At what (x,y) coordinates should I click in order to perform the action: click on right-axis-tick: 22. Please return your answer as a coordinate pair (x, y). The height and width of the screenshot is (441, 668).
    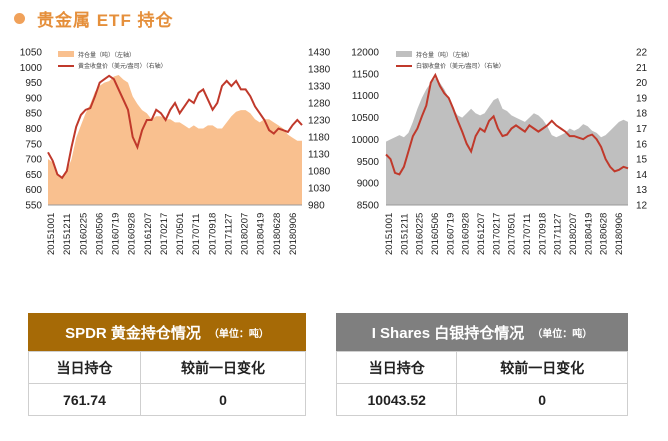
    Looking at the image, I should click on (642, 53).